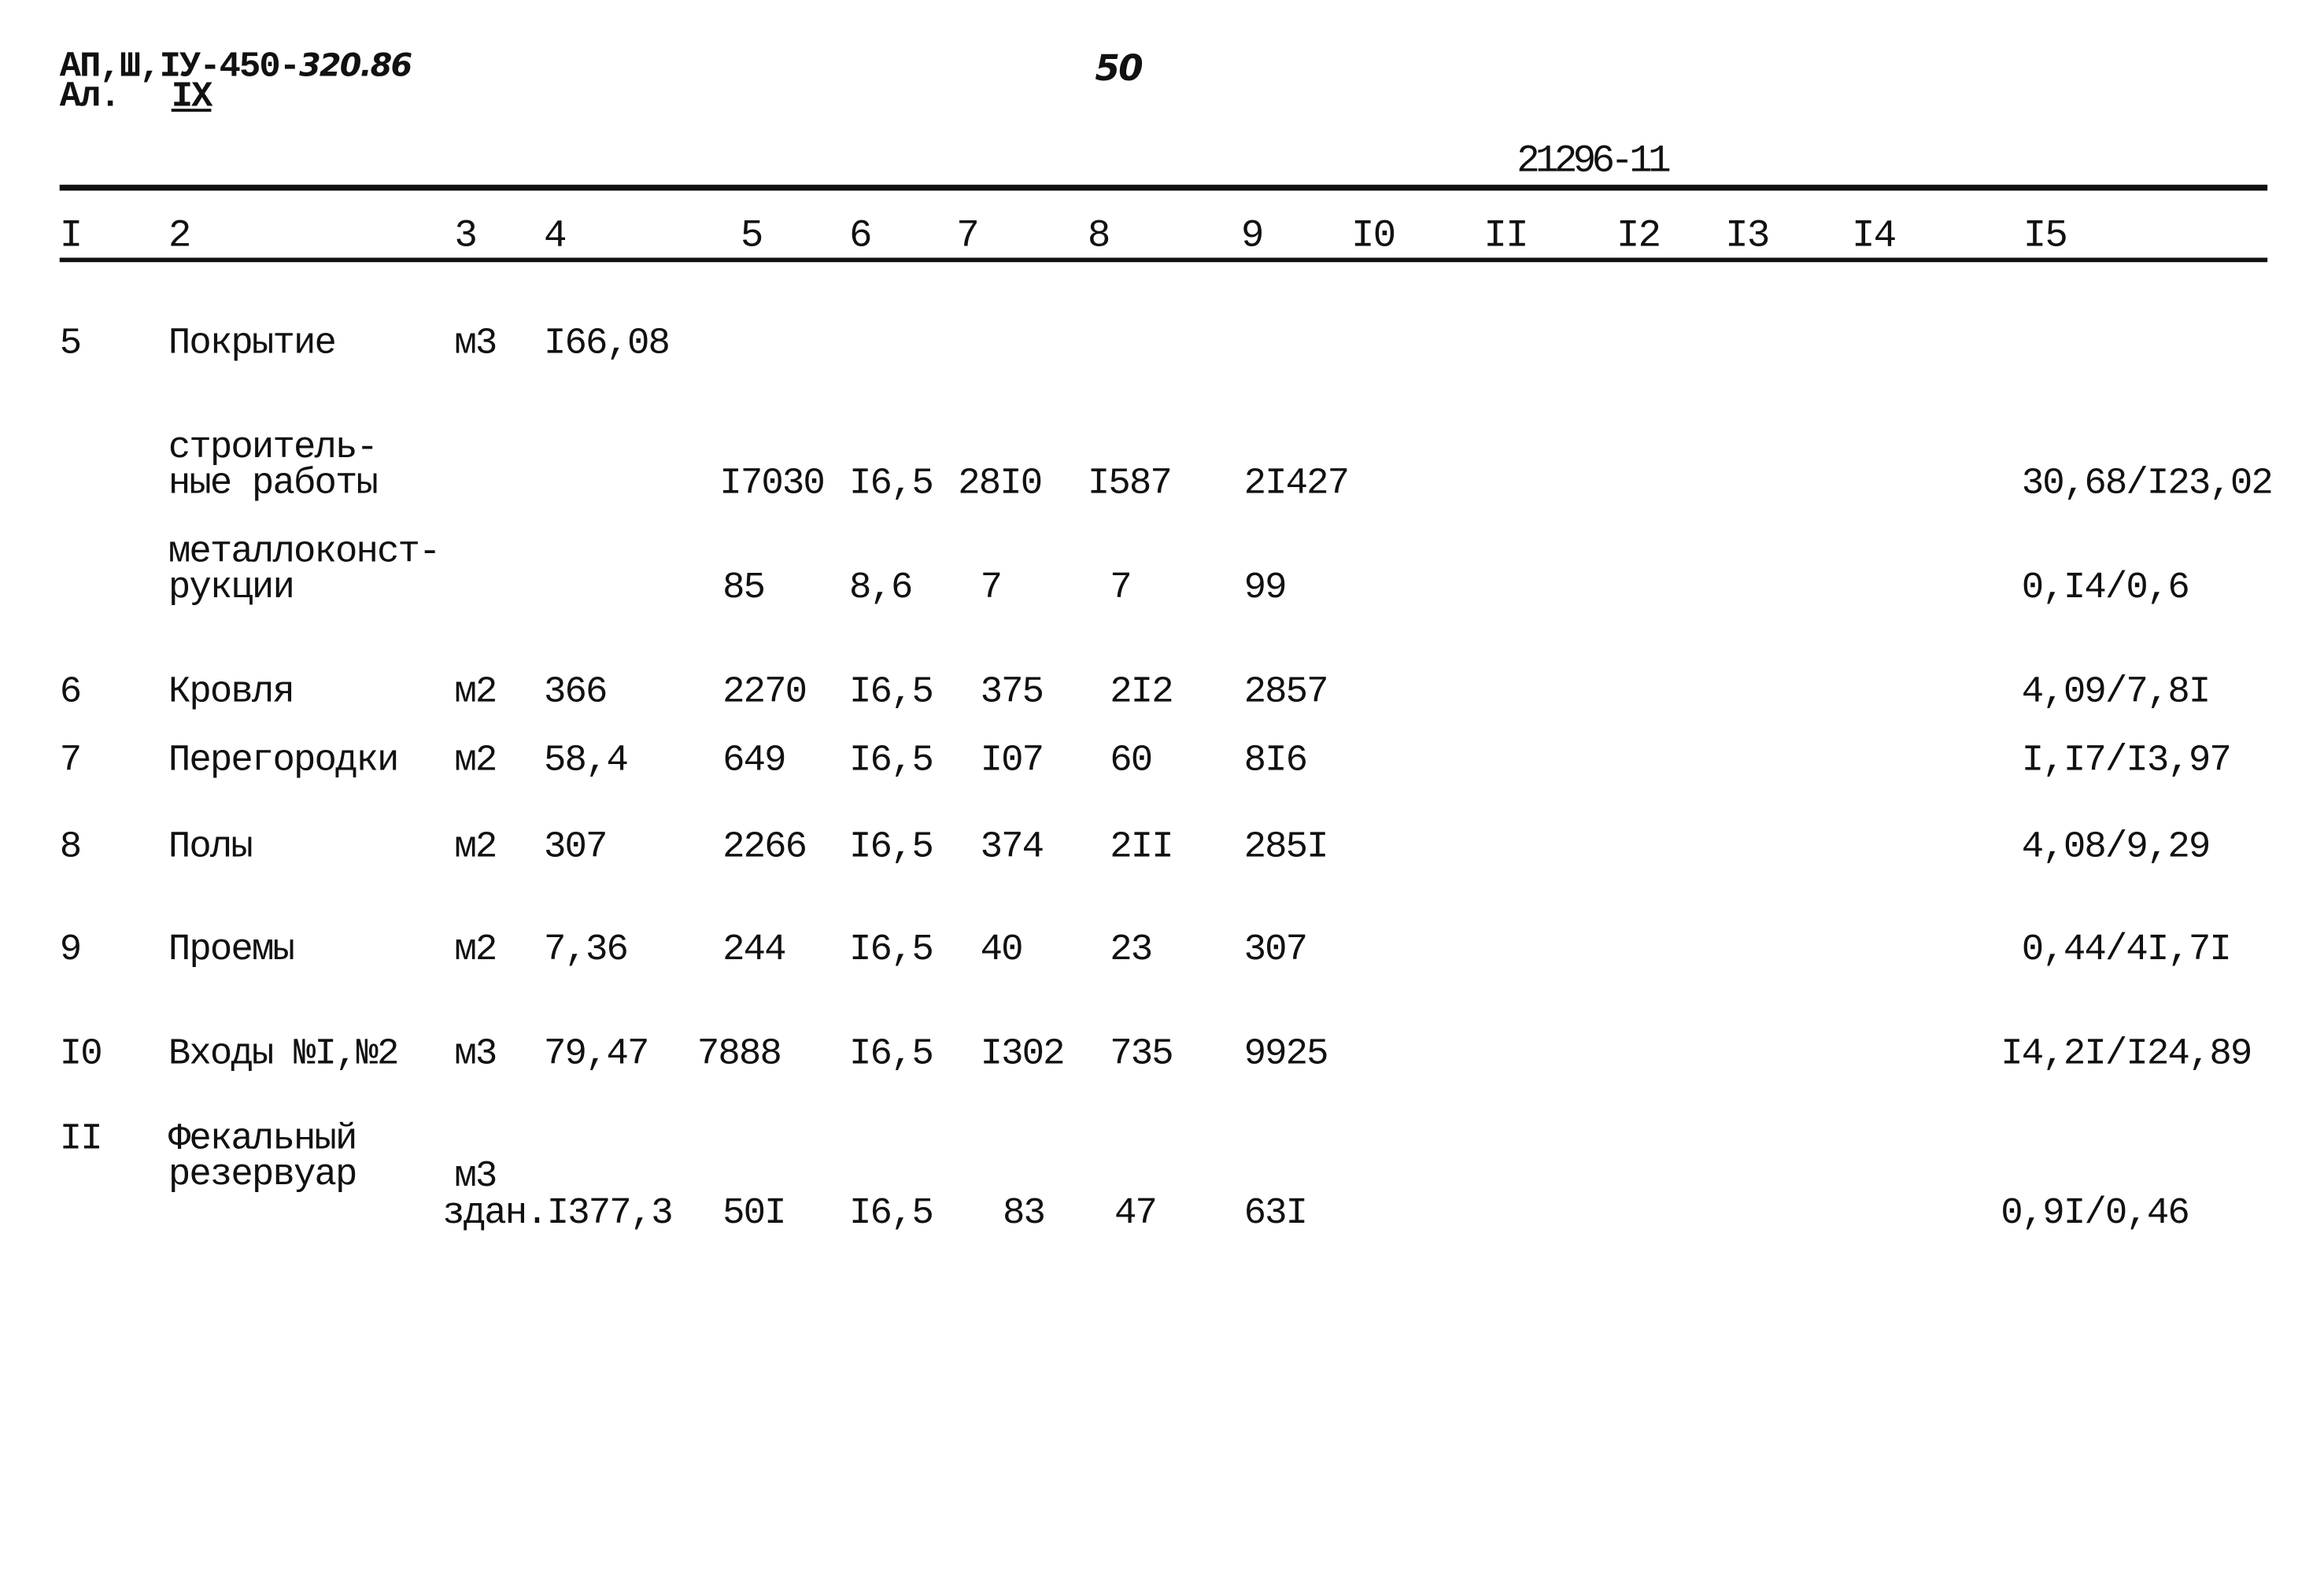 Image resolution: width=2324 pixels, height=1580 pixels. Describe the element at coordinates (70, 692) in the screenshot. I see `row-number: 6` at that location.